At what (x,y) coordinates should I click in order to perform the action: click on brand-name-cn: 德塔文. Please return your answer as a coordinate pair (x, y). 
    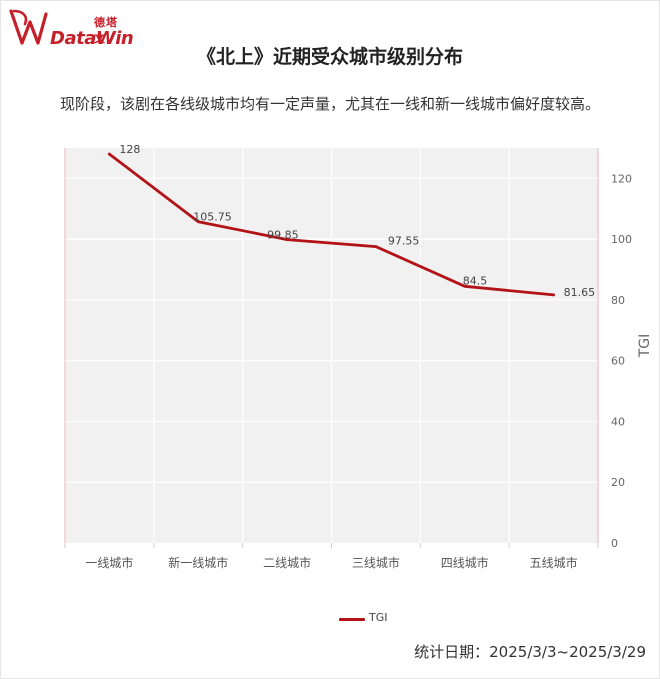
    Looking at the image, I should click on (106, 30).